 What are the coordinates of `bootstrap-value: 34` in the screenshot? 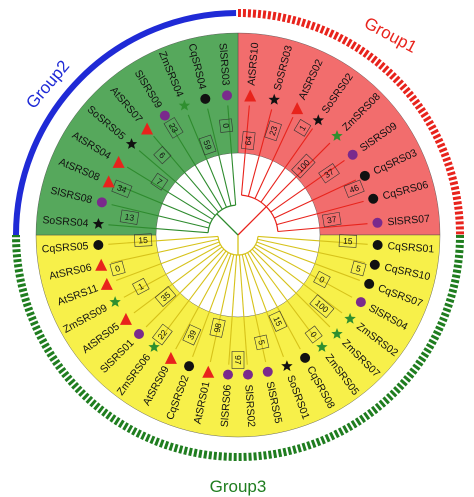 It's located at (122, 188).